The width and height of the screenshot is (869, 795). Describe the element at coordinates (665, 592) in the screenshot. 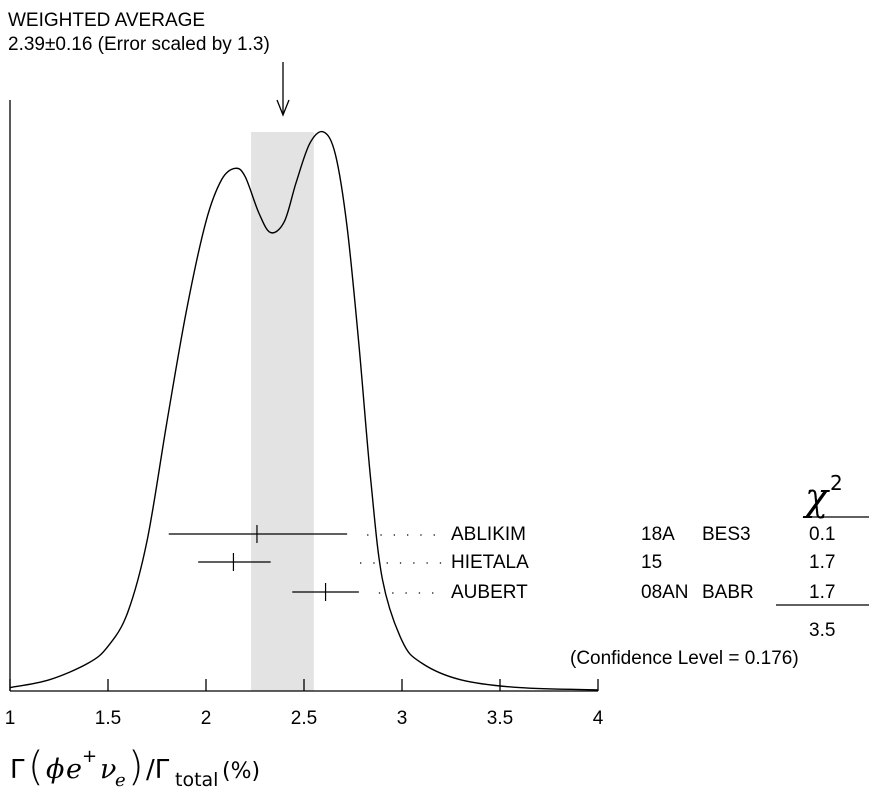

I see `row-2-year: 08AN` at that location.